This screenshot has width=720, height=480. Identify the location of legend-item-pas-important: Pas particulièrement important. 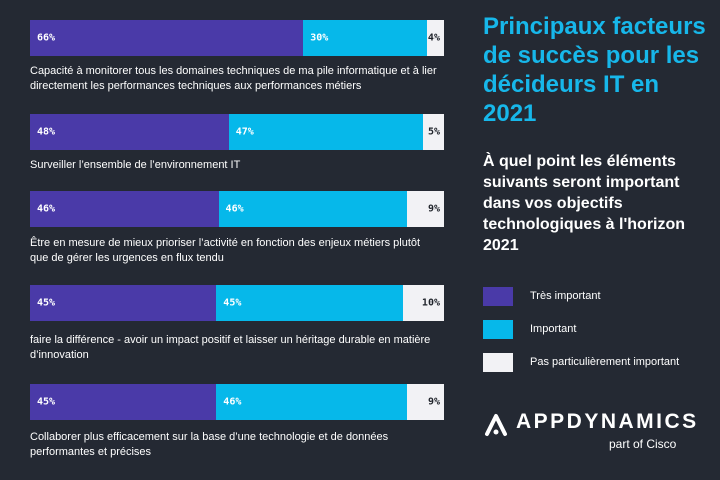
(598, 363).